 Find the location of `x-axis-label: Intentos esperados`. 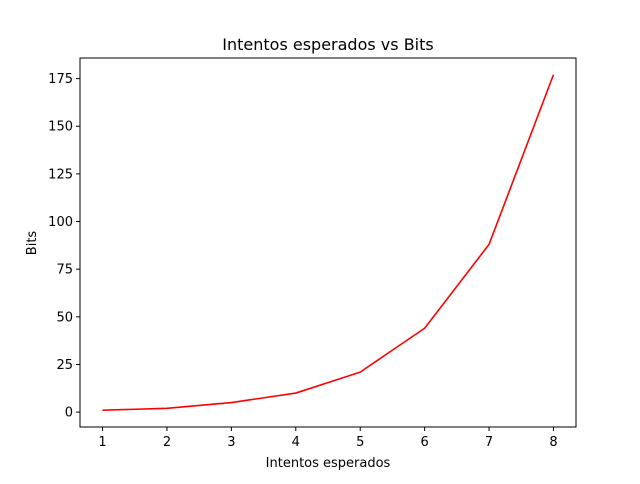

x-axis-label: Intentos esperados is located at coordinates (328, 463).